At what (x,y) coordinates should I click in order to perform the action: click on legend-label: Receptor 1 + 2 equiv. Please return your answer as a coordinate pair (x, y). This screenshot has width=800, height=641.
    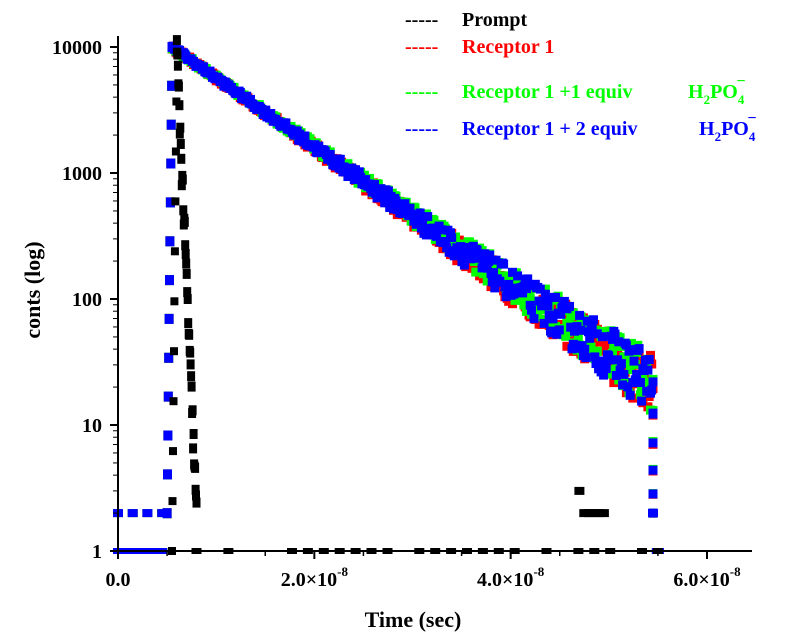
    Looking at the image, I should click on (549, 129).